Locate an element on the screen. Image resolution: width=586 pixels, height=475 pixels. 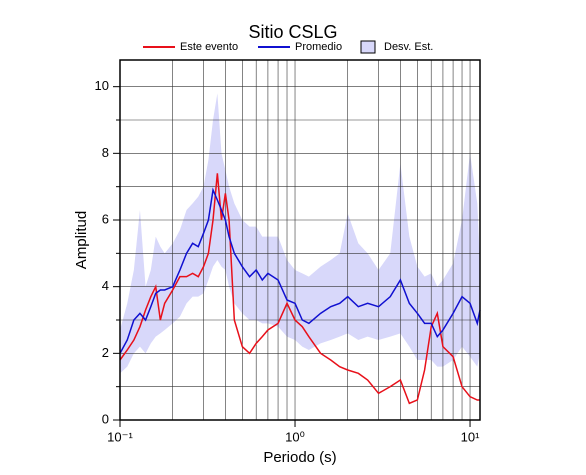
legend-swatch is located at coordinates (368, 47).